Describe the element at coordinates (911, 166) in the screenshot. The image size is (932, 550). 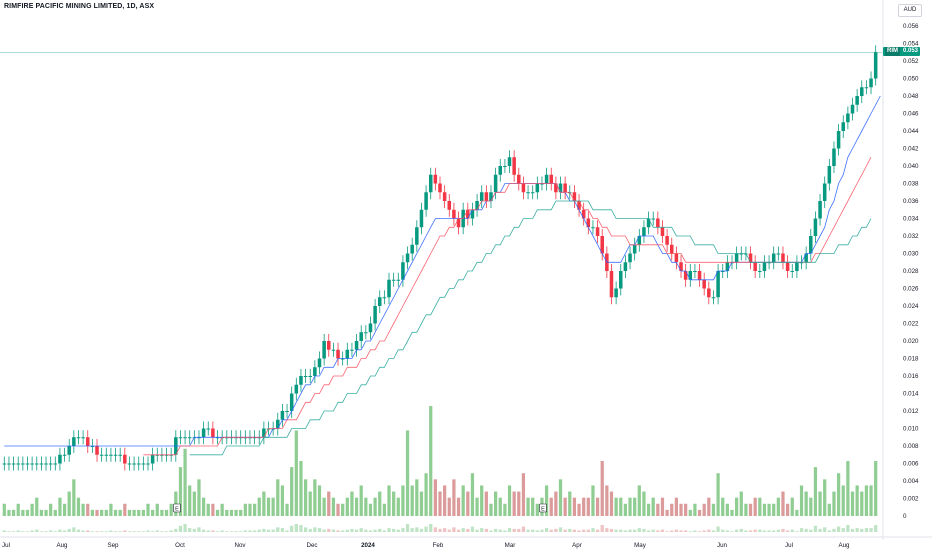
I see `y-tick-label: 0.040` at that location.